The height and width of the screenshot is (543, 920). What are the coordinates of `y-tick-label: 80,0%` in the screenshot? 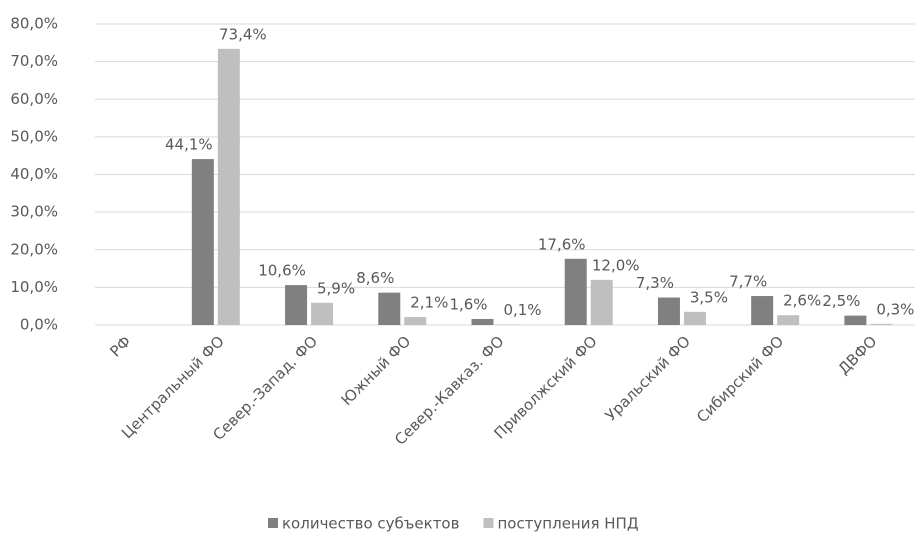 It's located at (34, 24).